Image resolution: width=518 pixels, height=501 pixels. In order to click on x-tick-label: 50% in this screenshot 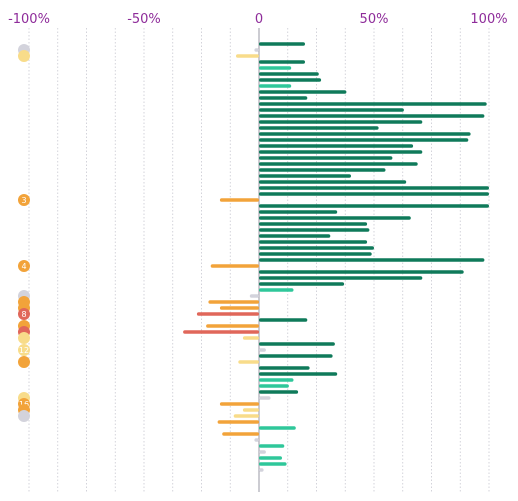, I will do `click(374, 19)`.